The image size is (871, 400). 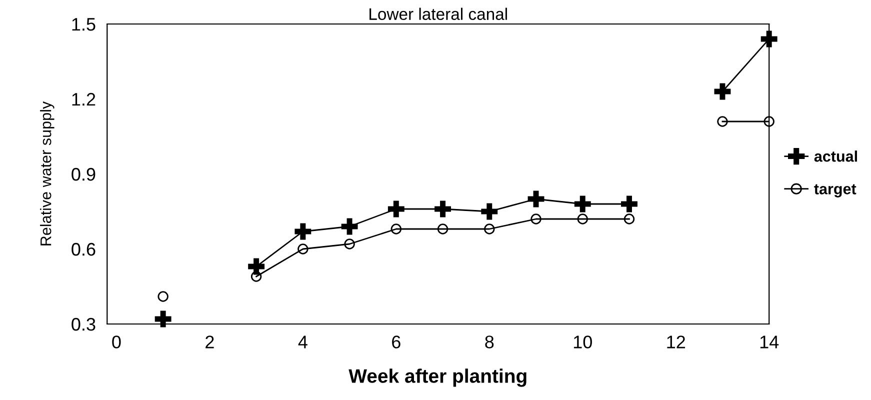 What do you see at coordinates (84, 249) in the screenshot?
I see `y-tick-label: 0.6` at bounding box center [84, 249].